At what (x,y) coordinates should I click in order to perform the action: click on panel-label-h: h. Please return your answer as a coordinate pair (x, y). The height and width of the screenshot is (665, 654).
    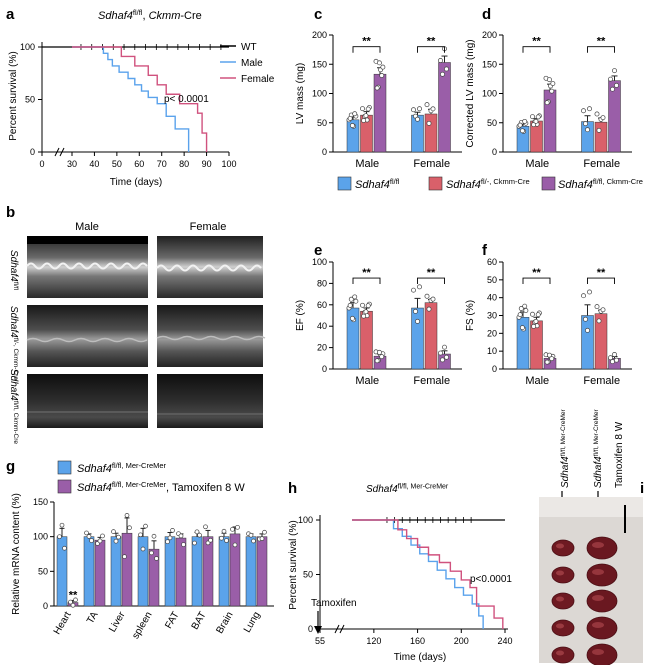
    Looking at the image, I should click on (292, 488).